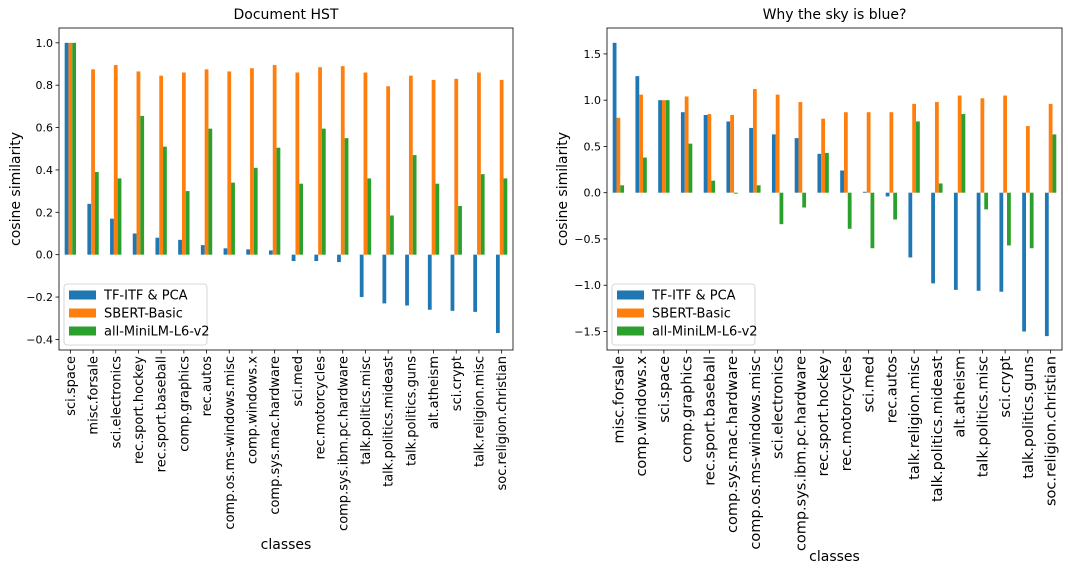 The width and height of the screenshot is (1068, 571). What do you see at coordinates (593, 54) in the screenshot?
I see `y-tick-label: 1.5` at bounding box center [593, 54].